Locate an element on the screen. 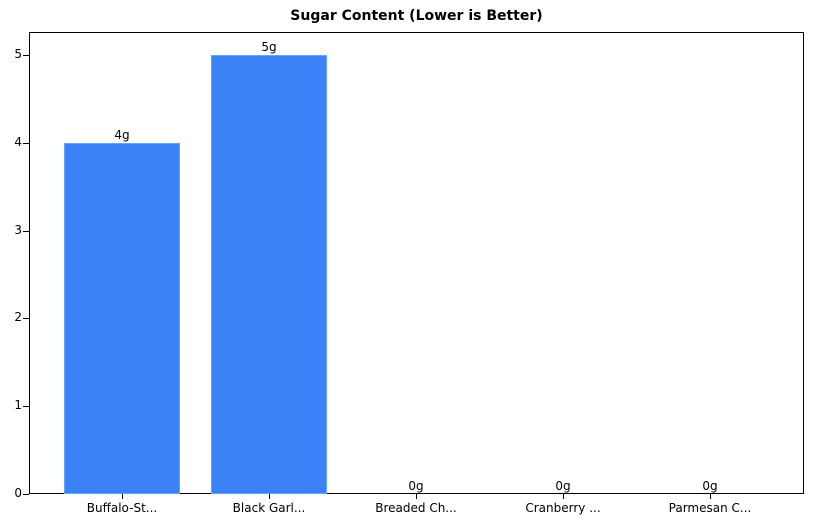  y-tick-label: 1 is located at coordinates (18, 405).